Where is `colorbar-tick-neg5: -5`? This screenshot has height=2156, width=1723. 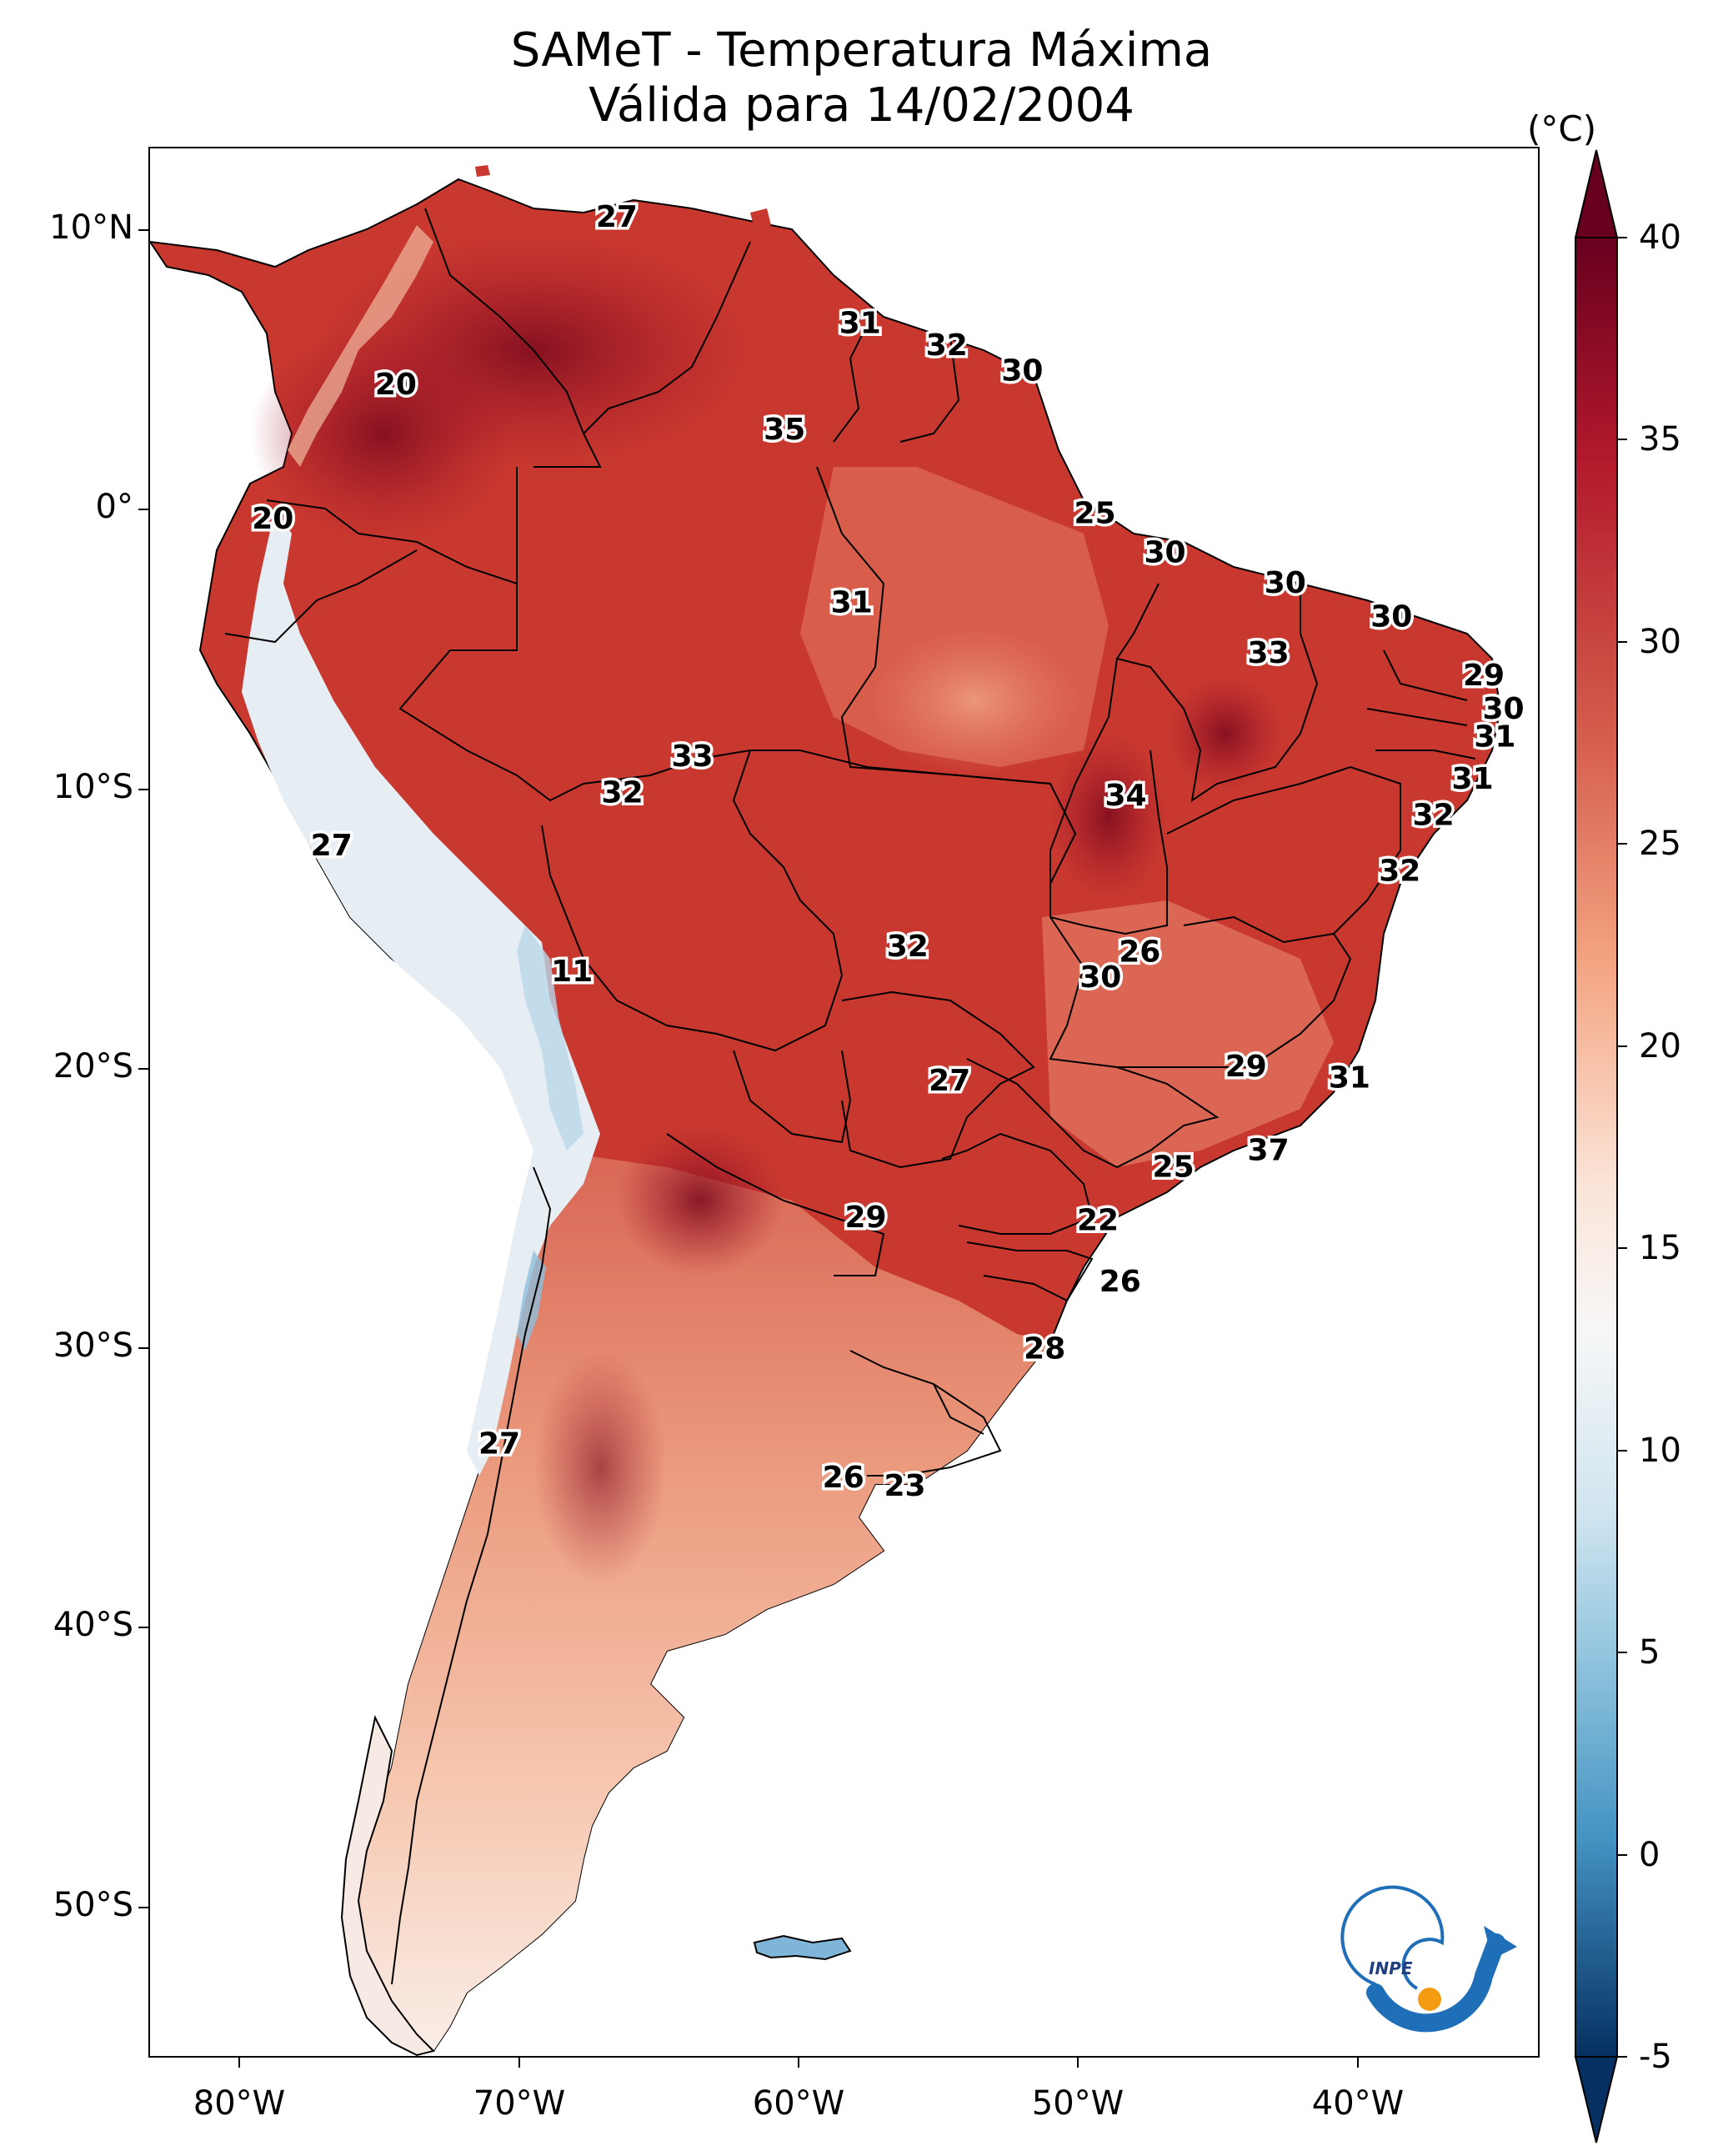 colorbar-tick-neg5: -5 is located at coordinates (1655, 2057).